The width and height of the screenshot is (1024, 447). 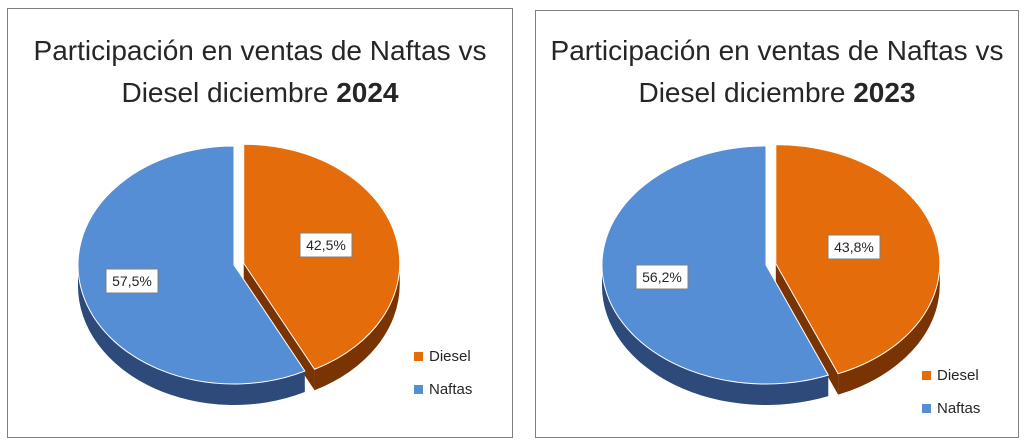 What do you see at coordinates (884, 92) in the screenshot?
I see `chart-title-year: 2023` at bounding box center [884, 92].